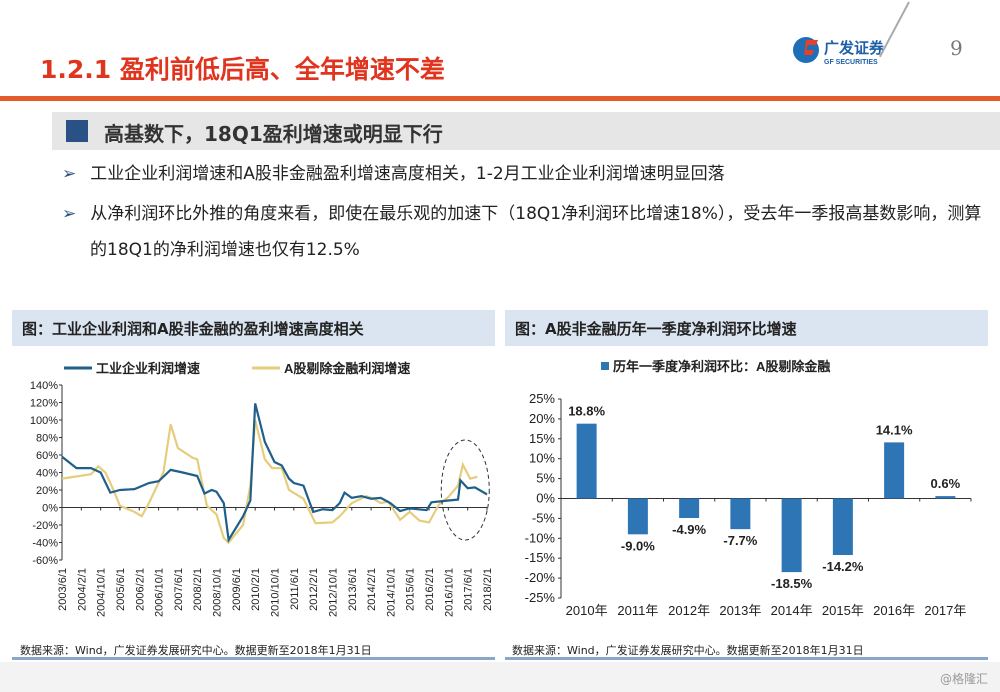 The width and height of the screenshot is (1000, 692). Describe the element at coordinates (449, 592) in the screenshot. I see `x-tick-label: 2016/10/1` at that location.